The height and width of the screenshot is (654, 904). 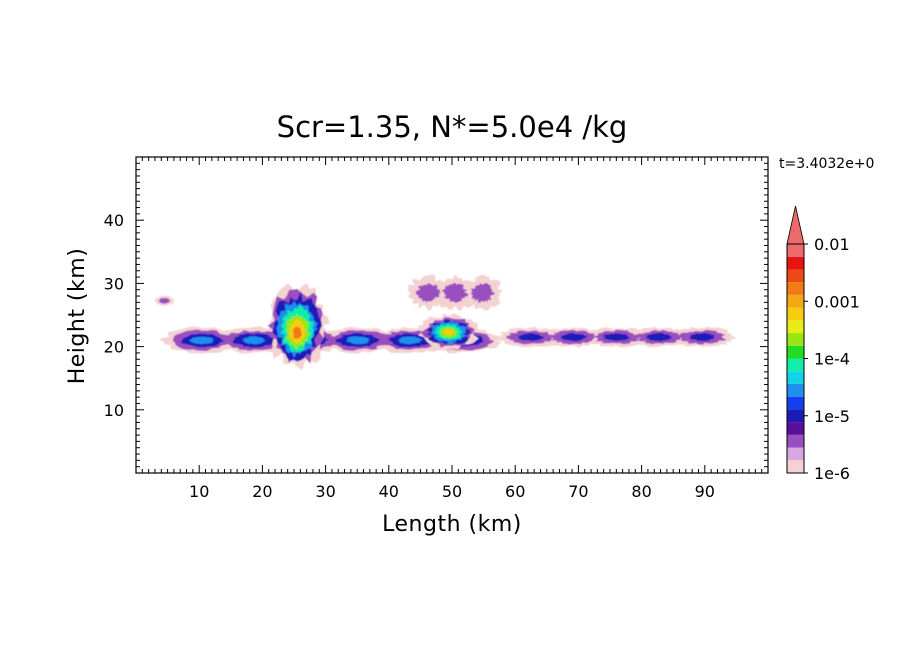 I want to click on x-tick-labels: 10 20 30 40 50 60 70 80 90, so click(x=452, y=491).